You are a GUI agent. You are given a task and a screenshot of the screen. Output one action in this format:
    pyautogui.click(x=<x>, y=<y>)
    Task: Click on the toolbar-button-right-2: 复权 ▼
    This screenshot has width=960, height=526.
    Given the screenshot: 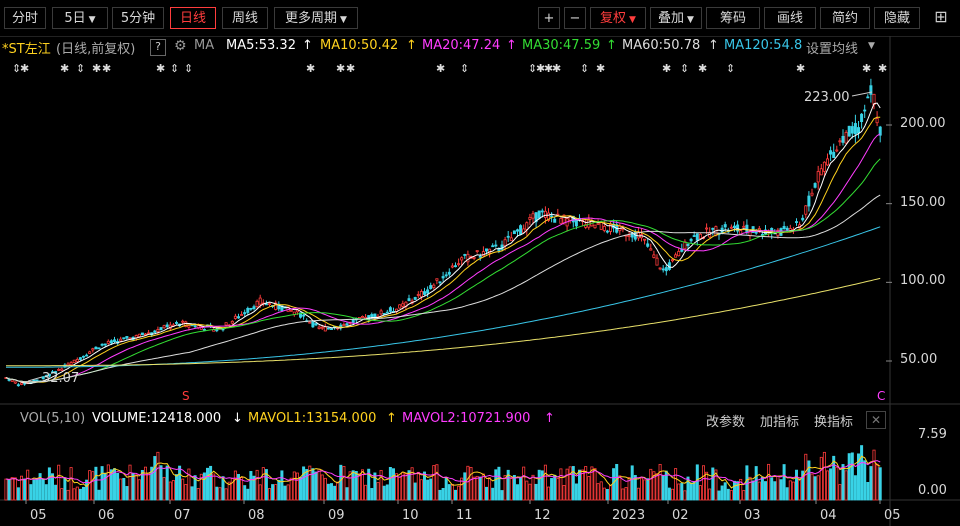 What is the action you would take?
    pyautogui.click(x=618, y=18)
    